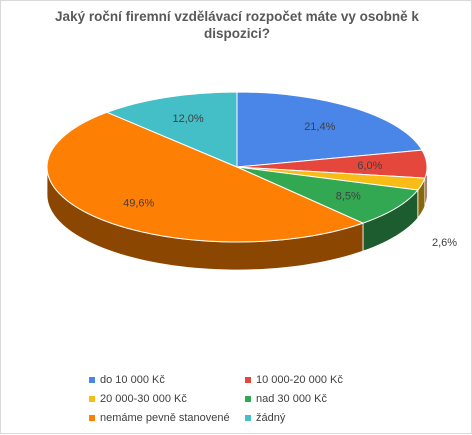  Describe the element at coordinates (271, 418) in the screenshot. I see `legend-label-5: žádný` at that location.